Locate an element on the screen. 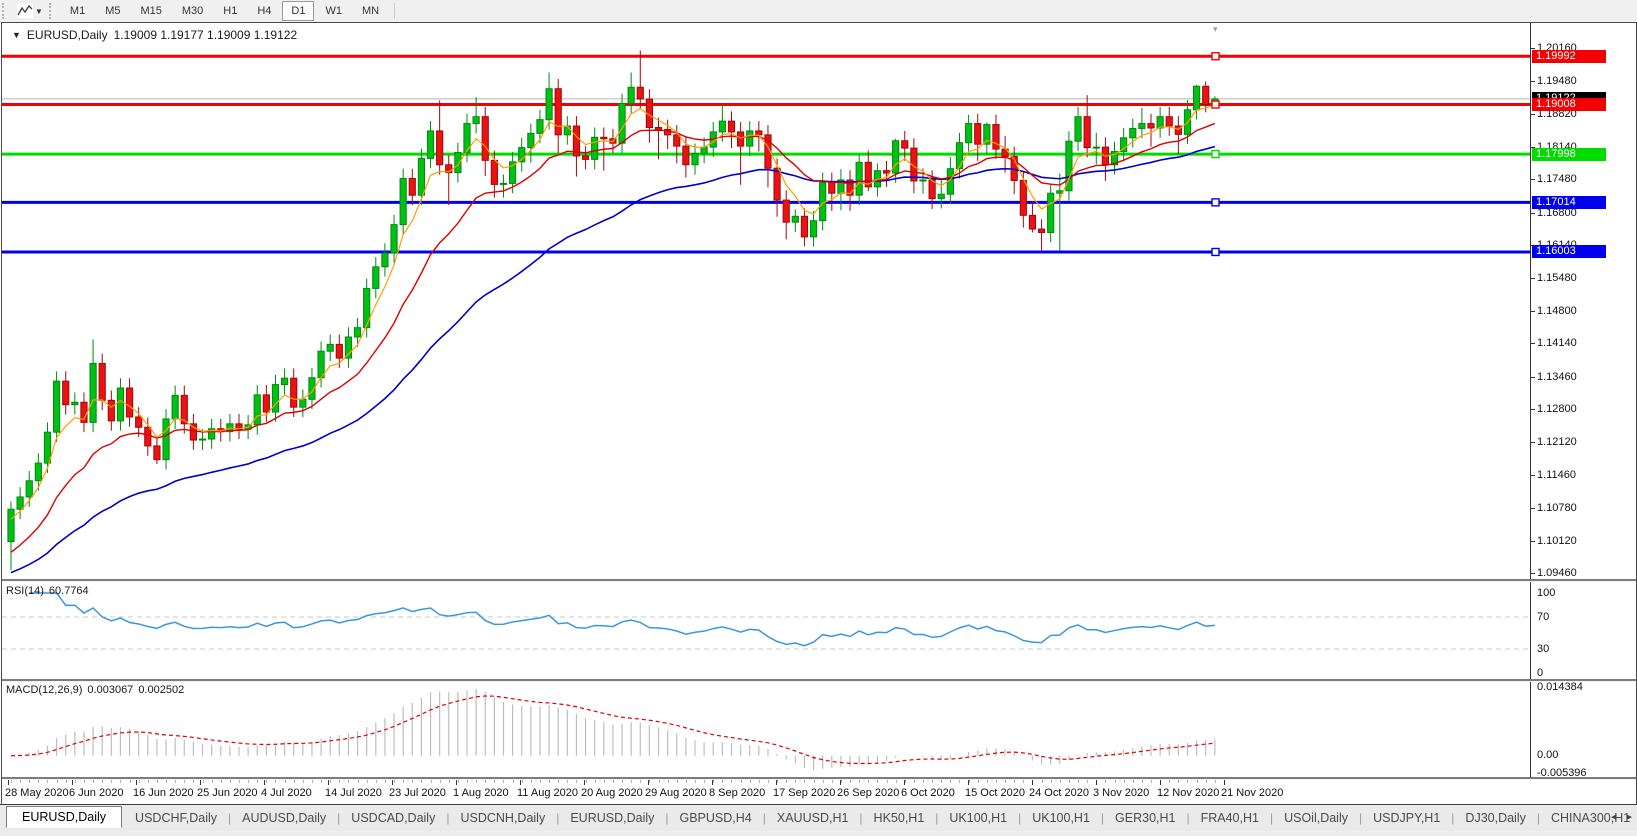 The width and height of the screenshot is (1637, 836). chart-tab-audusd-daily: AUDUSD,Daily is located at coordinates (284, 818).